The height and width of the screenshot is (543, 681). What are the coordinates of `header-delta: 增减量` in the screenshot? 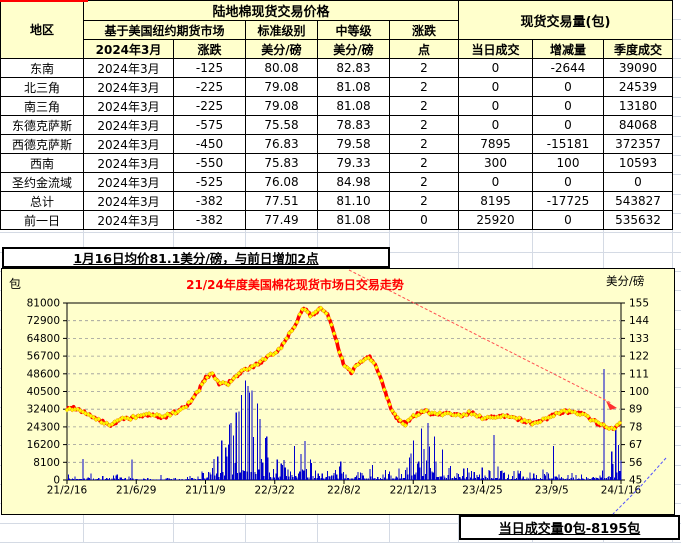 It's located at (568, 49).